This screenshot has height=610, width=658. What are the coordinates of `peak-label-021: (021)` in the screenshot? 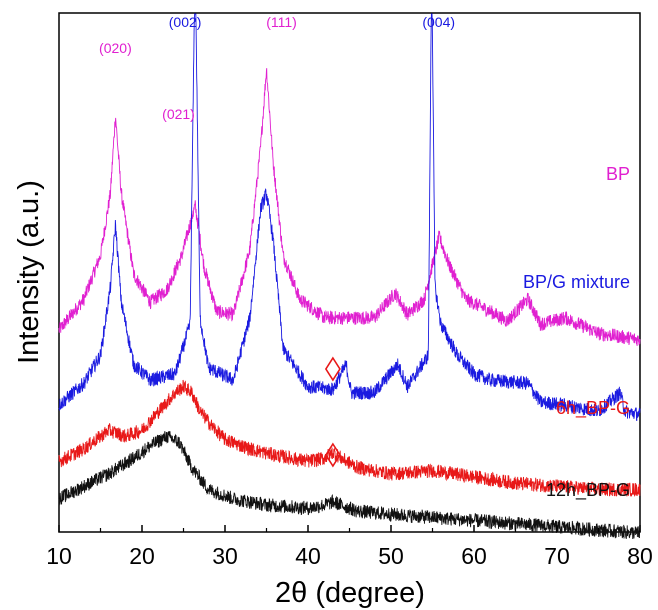 It's located at (178, 114).